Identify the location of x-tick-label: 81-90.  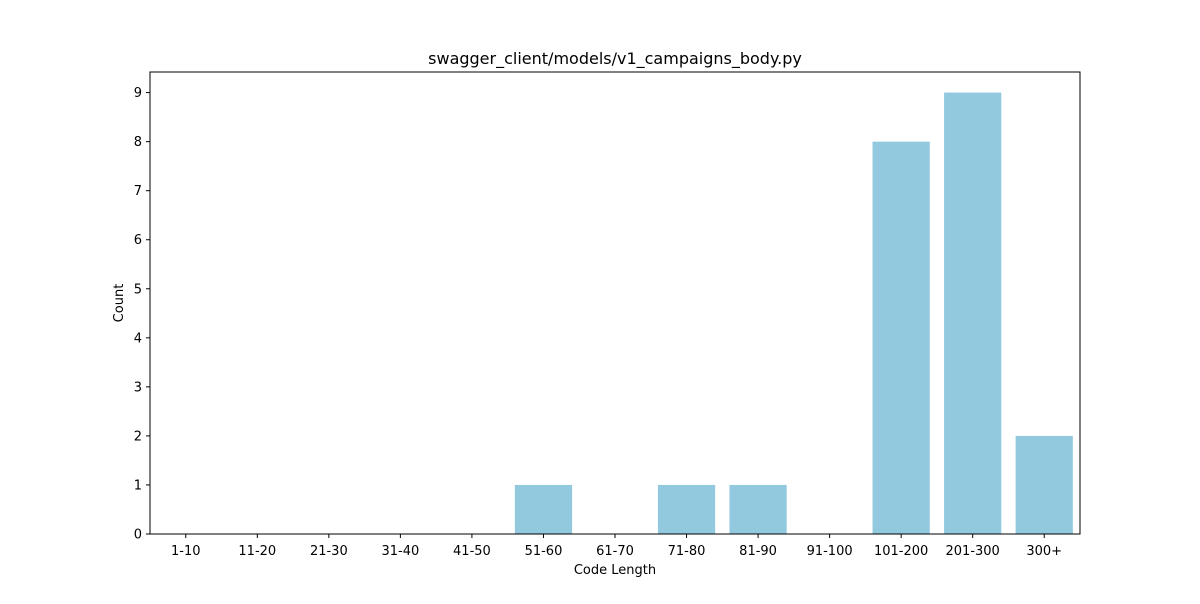
(758, 551).